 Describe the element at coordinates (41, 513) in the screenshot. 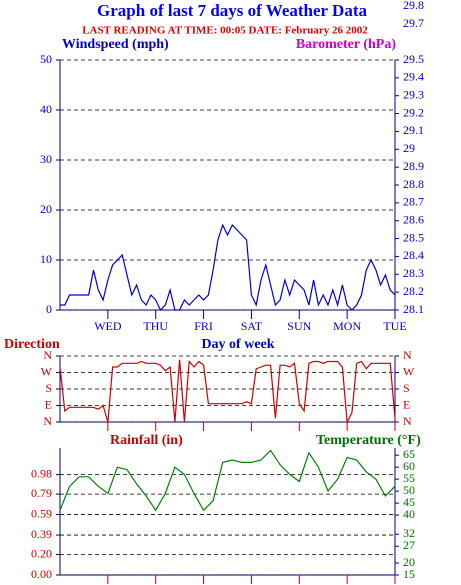

I see `y-tick-label: 0.59` at that location.